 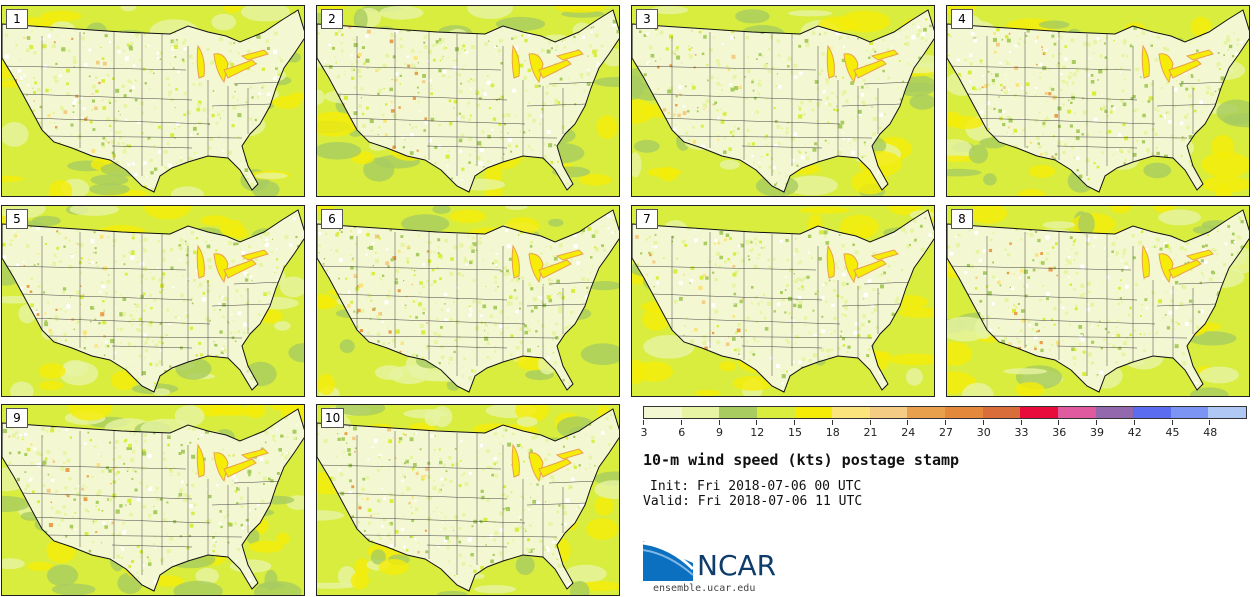 I want to click on member-map-3: 3, so click(x=783, y=101).